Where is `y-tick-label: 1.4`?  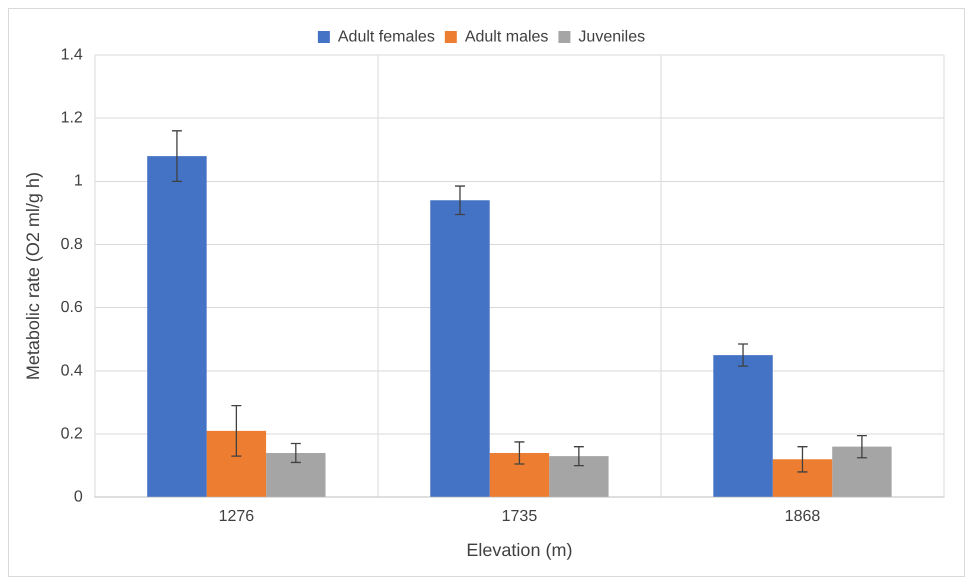 y-tick-label: 1.4 is located at coordinates (71, 55).